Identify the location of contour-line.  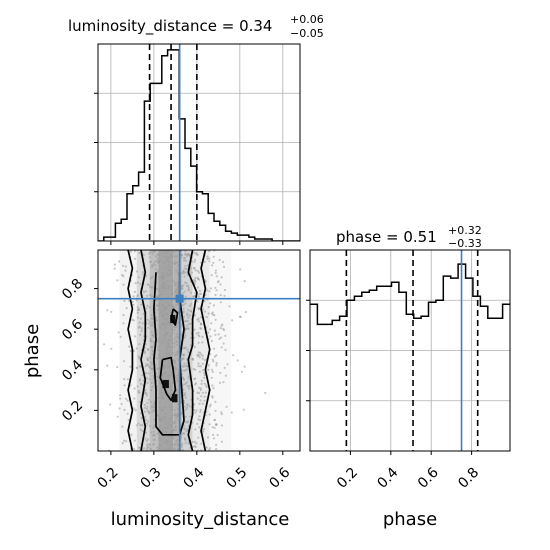
(192, 350).